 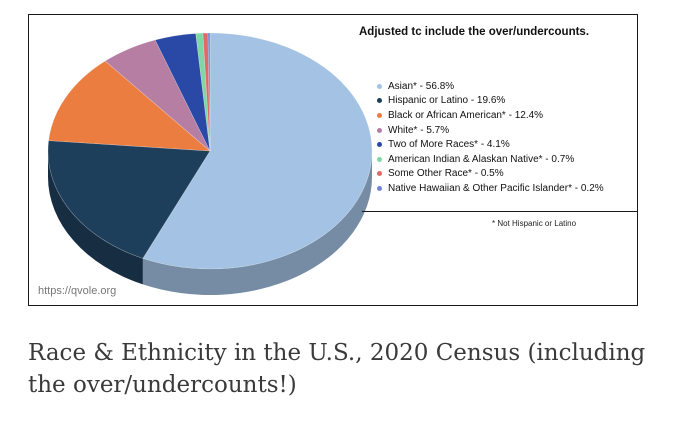 What do you see at coordinates (490, 130) in the screenshot?
I see `legend-item: White* - 5.7%` at bounding box center [490, 130].